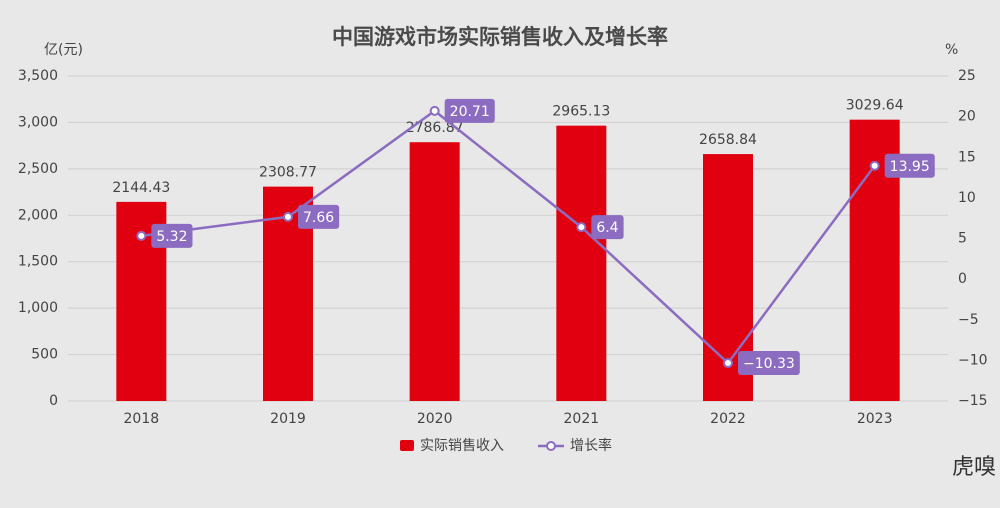  I want to click on y-tick-label: 500, so click(44, 355).